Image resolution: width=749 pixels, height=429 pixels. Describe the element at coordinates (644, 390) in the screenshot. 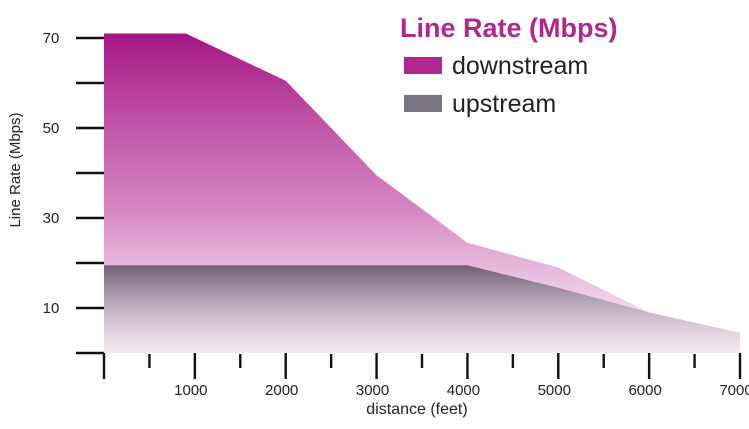

I see `x-tick-label: 6000` at that location.